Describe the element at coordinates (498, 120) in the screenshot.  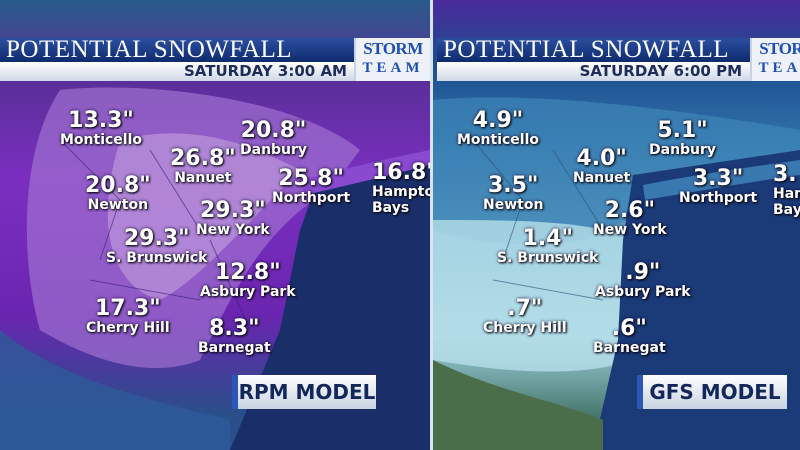
I see `snow-amount: 4.9"` at that location.